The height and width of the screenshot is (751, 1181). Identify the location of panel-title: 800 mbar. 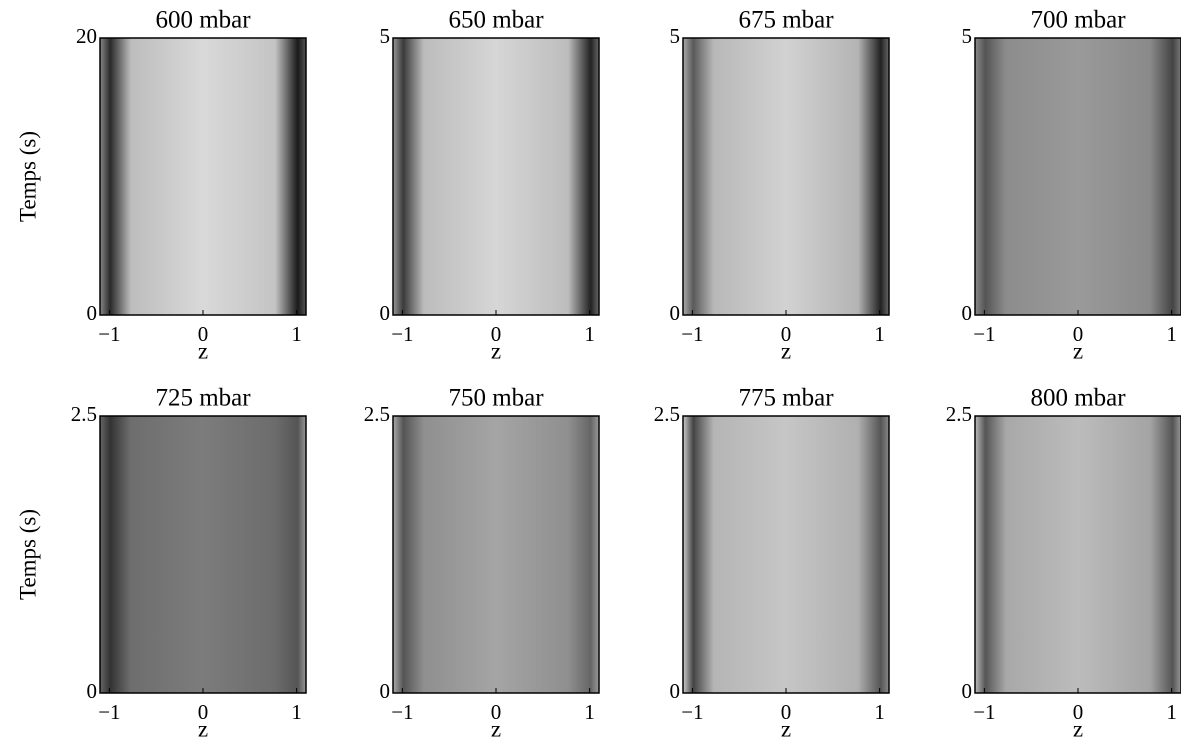
(1078, 398).